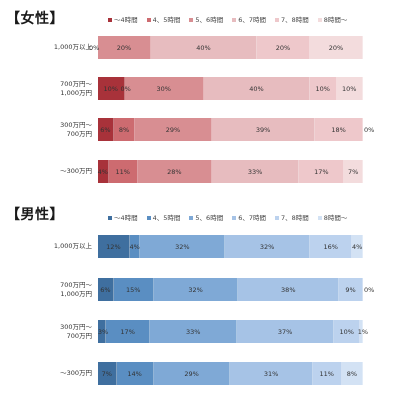 Image resolution: width=414 pixels, height=400 pixels. I want to click on male-category-label-0: 1,000万以上, so click(72, 246).